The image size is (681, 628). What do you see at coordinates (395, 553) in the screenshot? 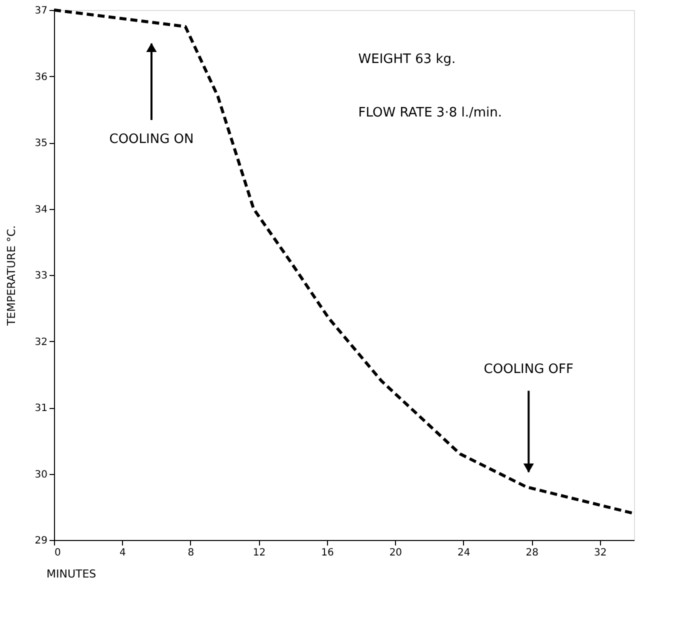
I see `x-tick-label: 20` at bounding box center [395, 553].